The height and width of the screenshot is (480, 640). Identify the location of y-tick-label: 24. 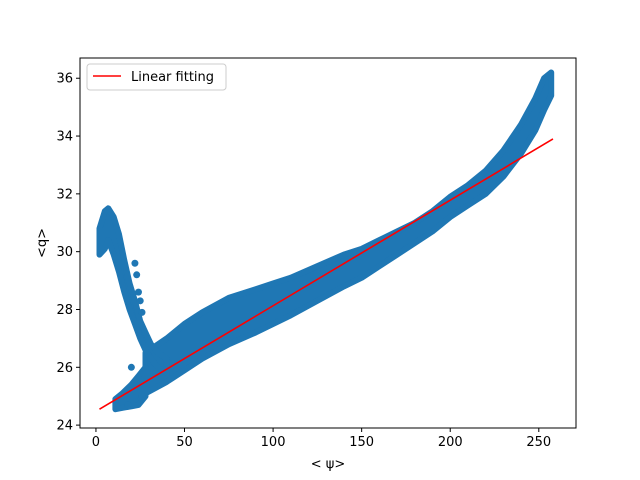
(64, 426).